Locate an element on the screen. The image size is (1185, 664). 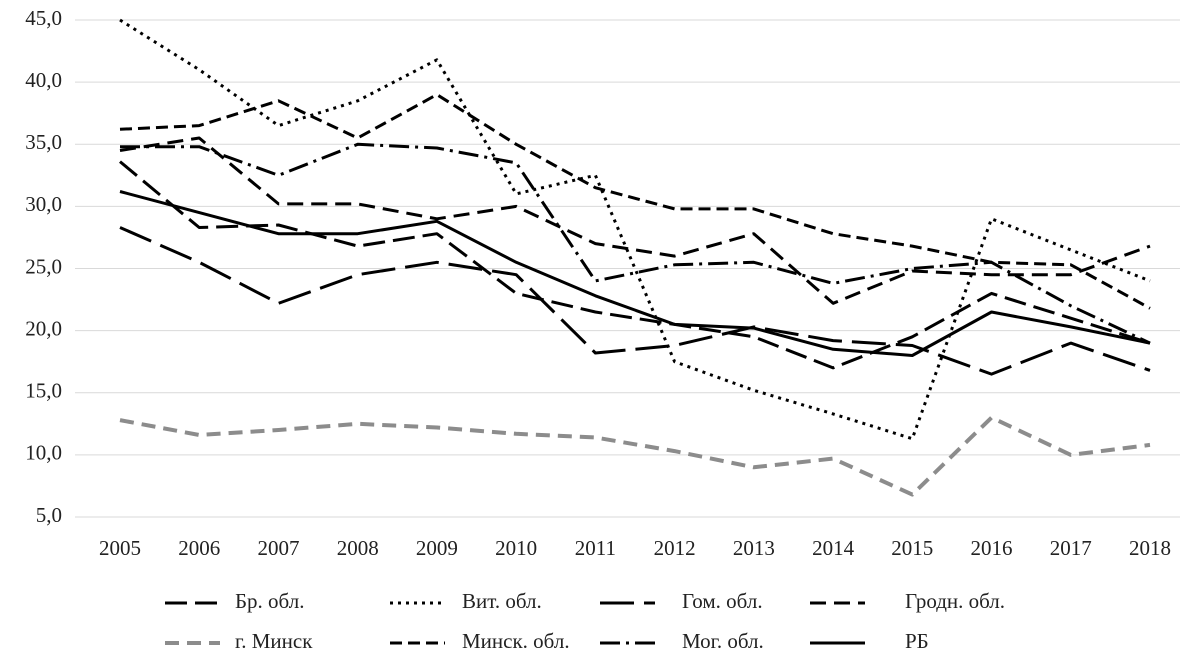
x-tick-label: 2011 is located at coordinates (595, 548).